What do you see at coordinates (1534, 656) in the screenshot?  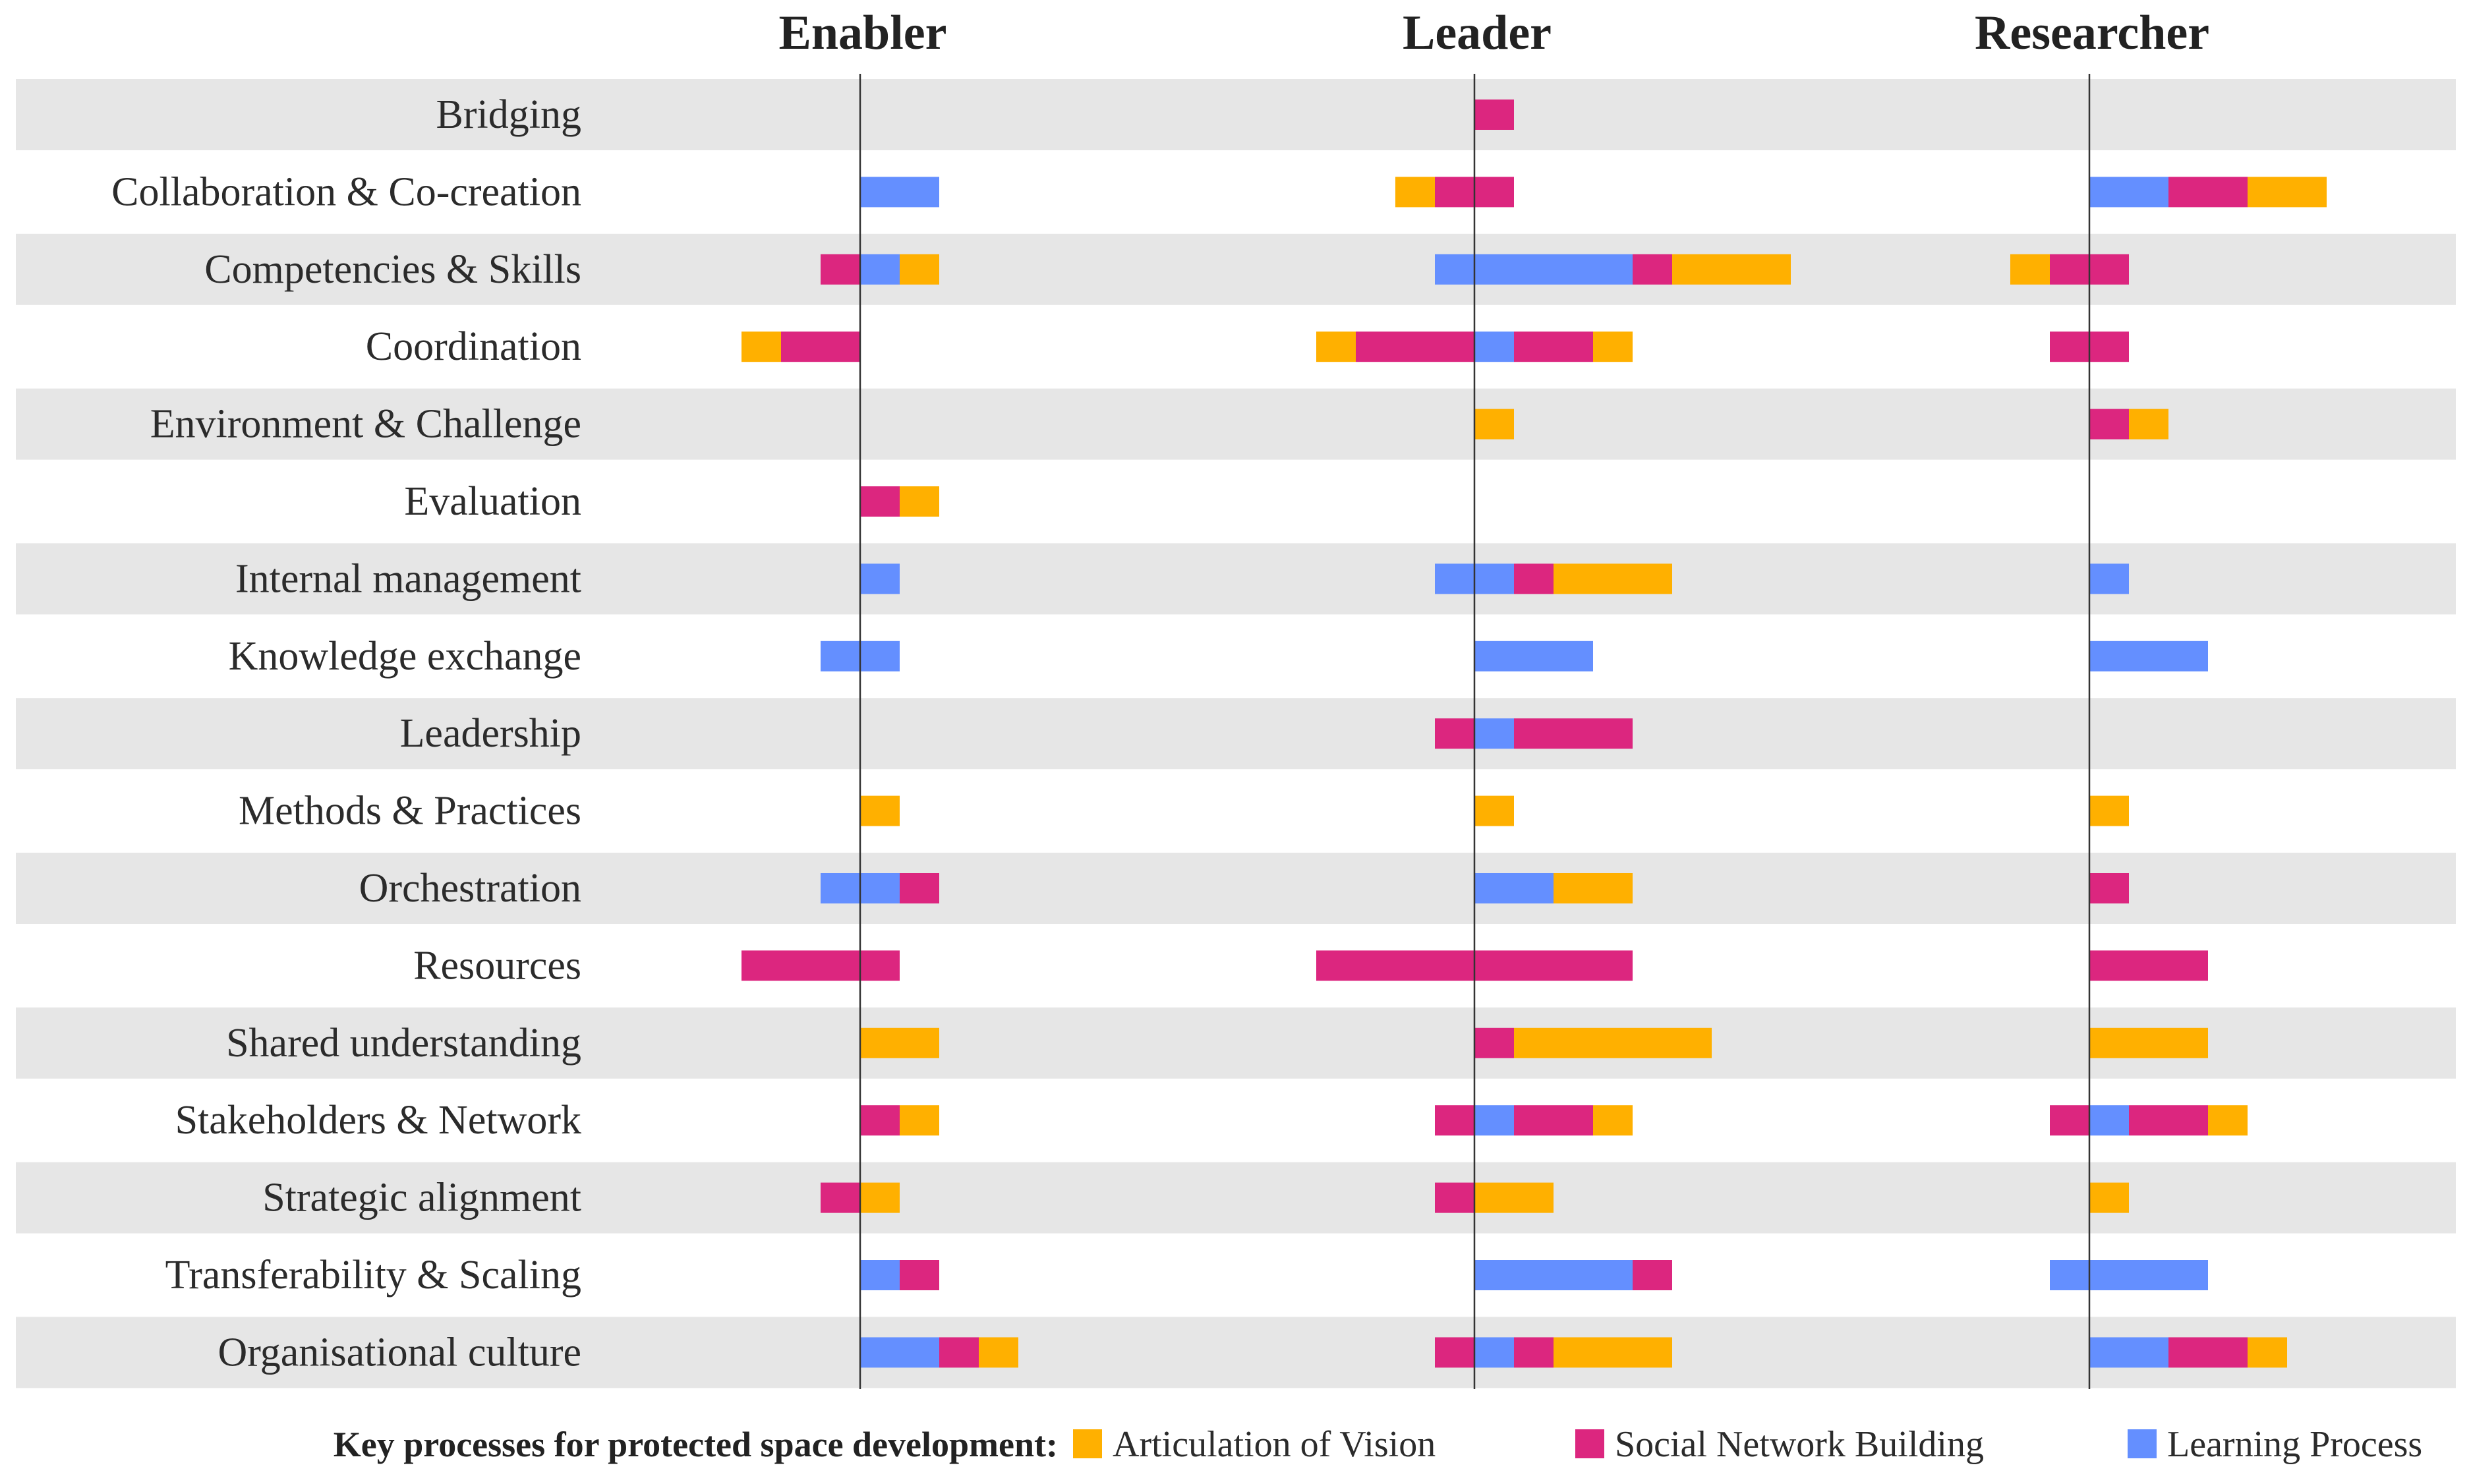 I see `bar-leader-knowledge-exchange-learning` at bounding box center [1534, 656].